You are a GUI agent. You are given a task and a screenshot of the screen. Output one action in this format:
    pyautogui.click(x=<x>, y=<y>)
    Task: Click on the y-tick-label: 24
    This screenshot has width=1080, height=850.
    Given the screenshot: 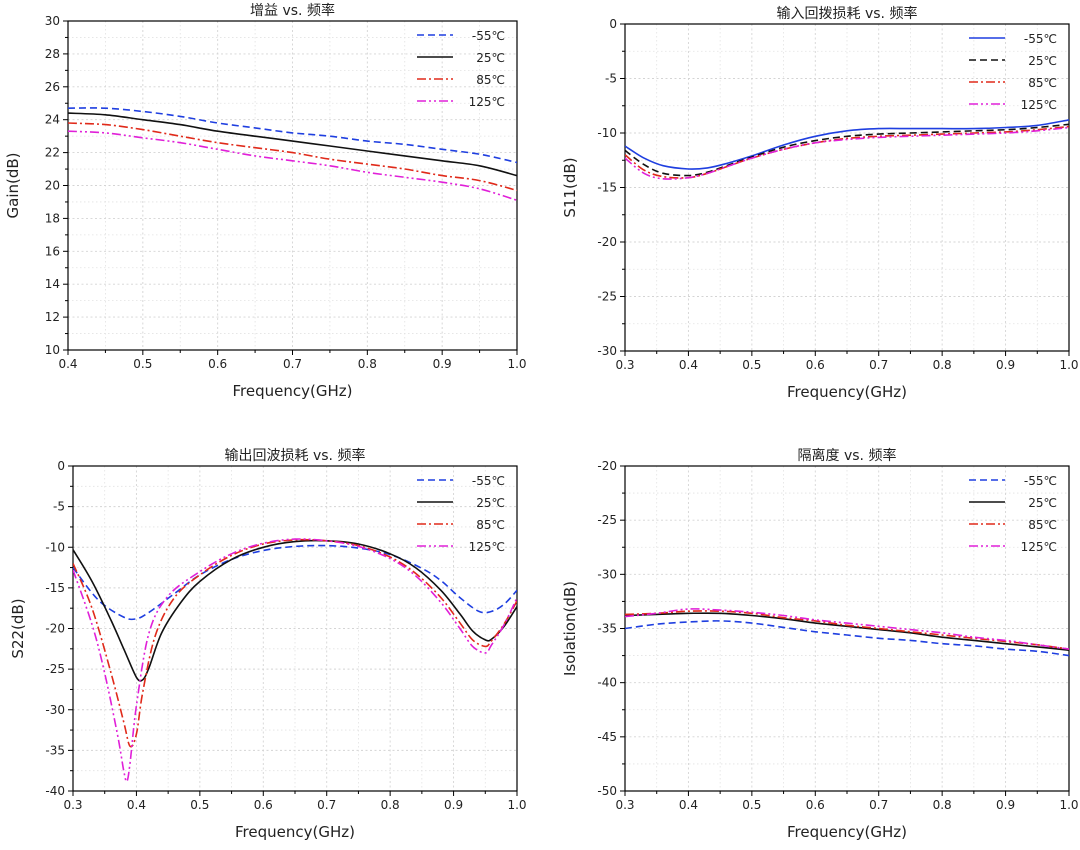 What is the action you would take?
    pyautogui.click(x=52, y=120)
    